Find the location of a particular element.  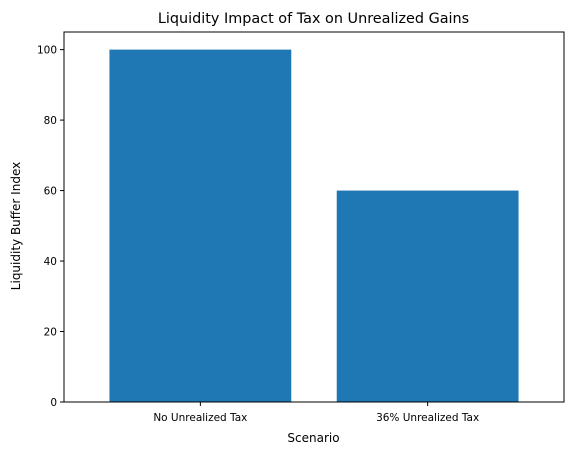

y-tick-label: 40 is located at coordinates (50, 262).